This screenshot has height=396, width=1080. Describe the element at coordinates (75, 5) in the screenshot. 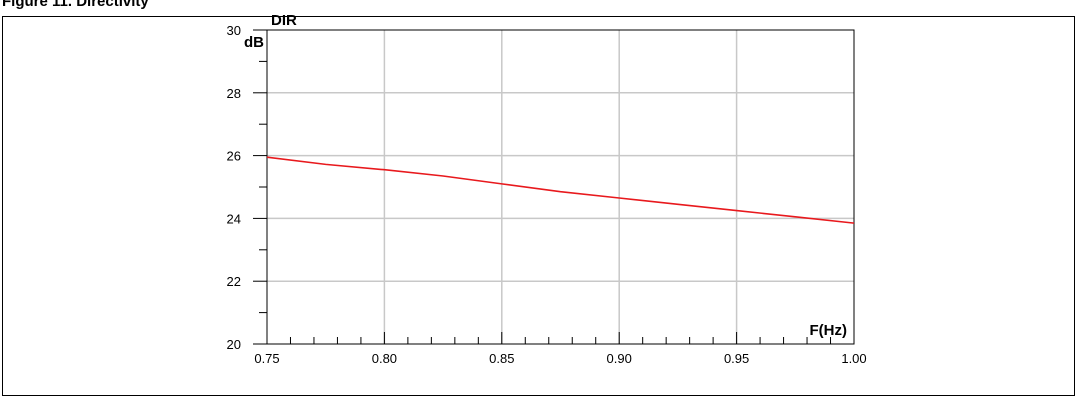

I see `figure-caption: Figure 11. Directivity` at that location.